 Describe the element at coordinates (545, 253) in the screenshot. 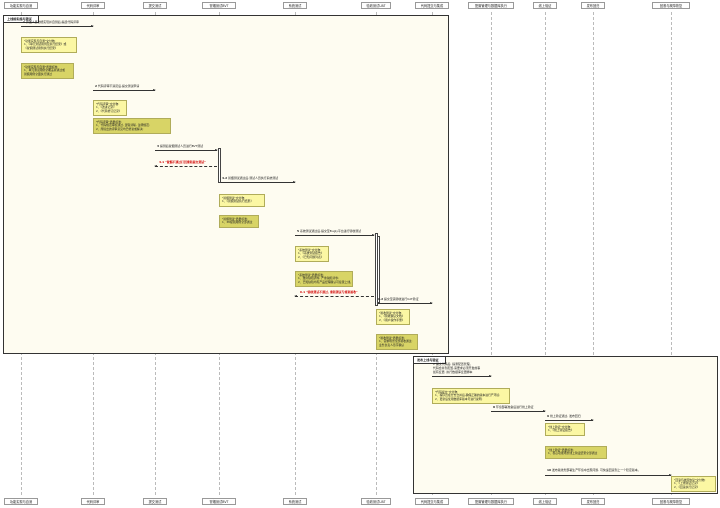

I see `lifeline-online-verify` at that location.